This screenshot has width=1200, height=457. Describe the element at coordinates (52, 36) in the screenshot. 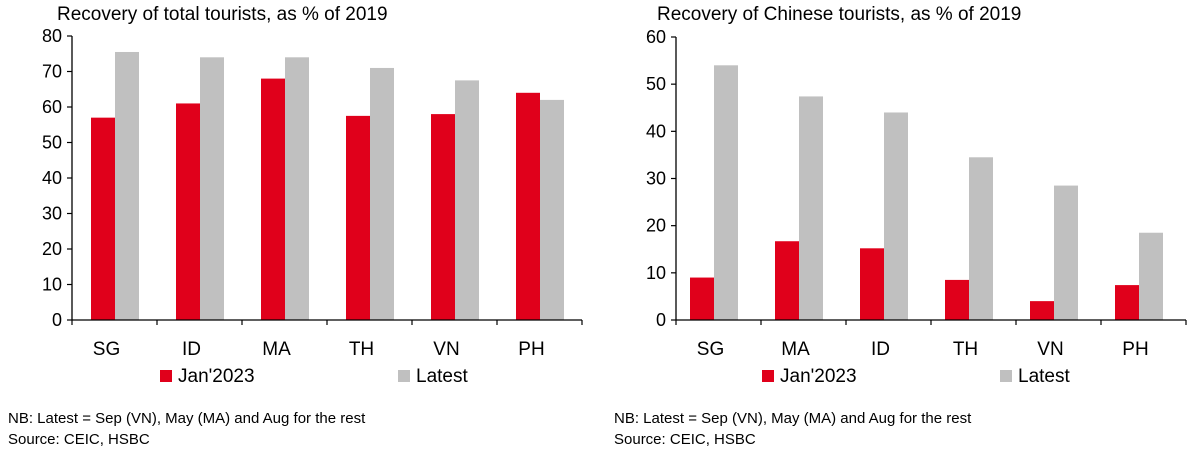

I see `y-tick-label: 80` at that location.